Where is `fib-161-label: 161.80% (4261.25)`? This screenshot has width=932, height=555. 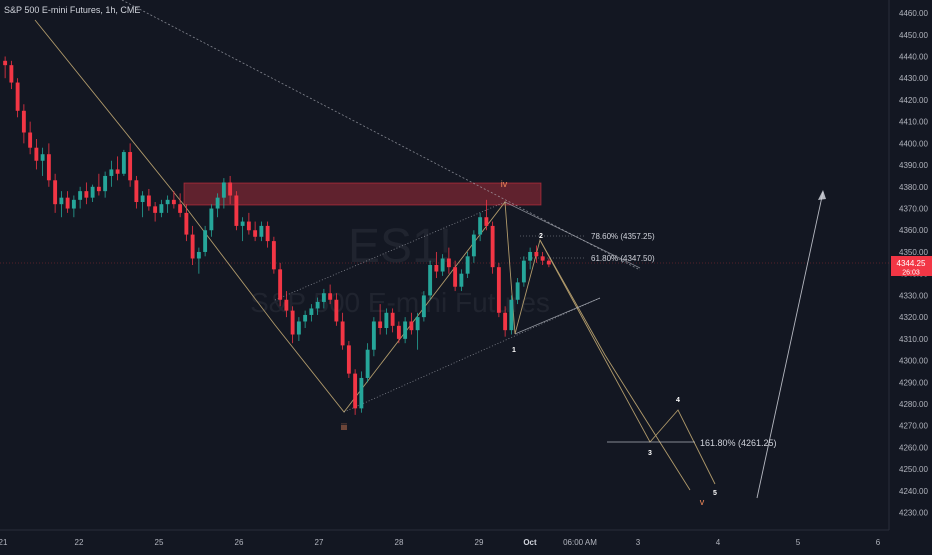 fib-161-label: 161.80% (4261.25) is located at coordinates (738, 443).